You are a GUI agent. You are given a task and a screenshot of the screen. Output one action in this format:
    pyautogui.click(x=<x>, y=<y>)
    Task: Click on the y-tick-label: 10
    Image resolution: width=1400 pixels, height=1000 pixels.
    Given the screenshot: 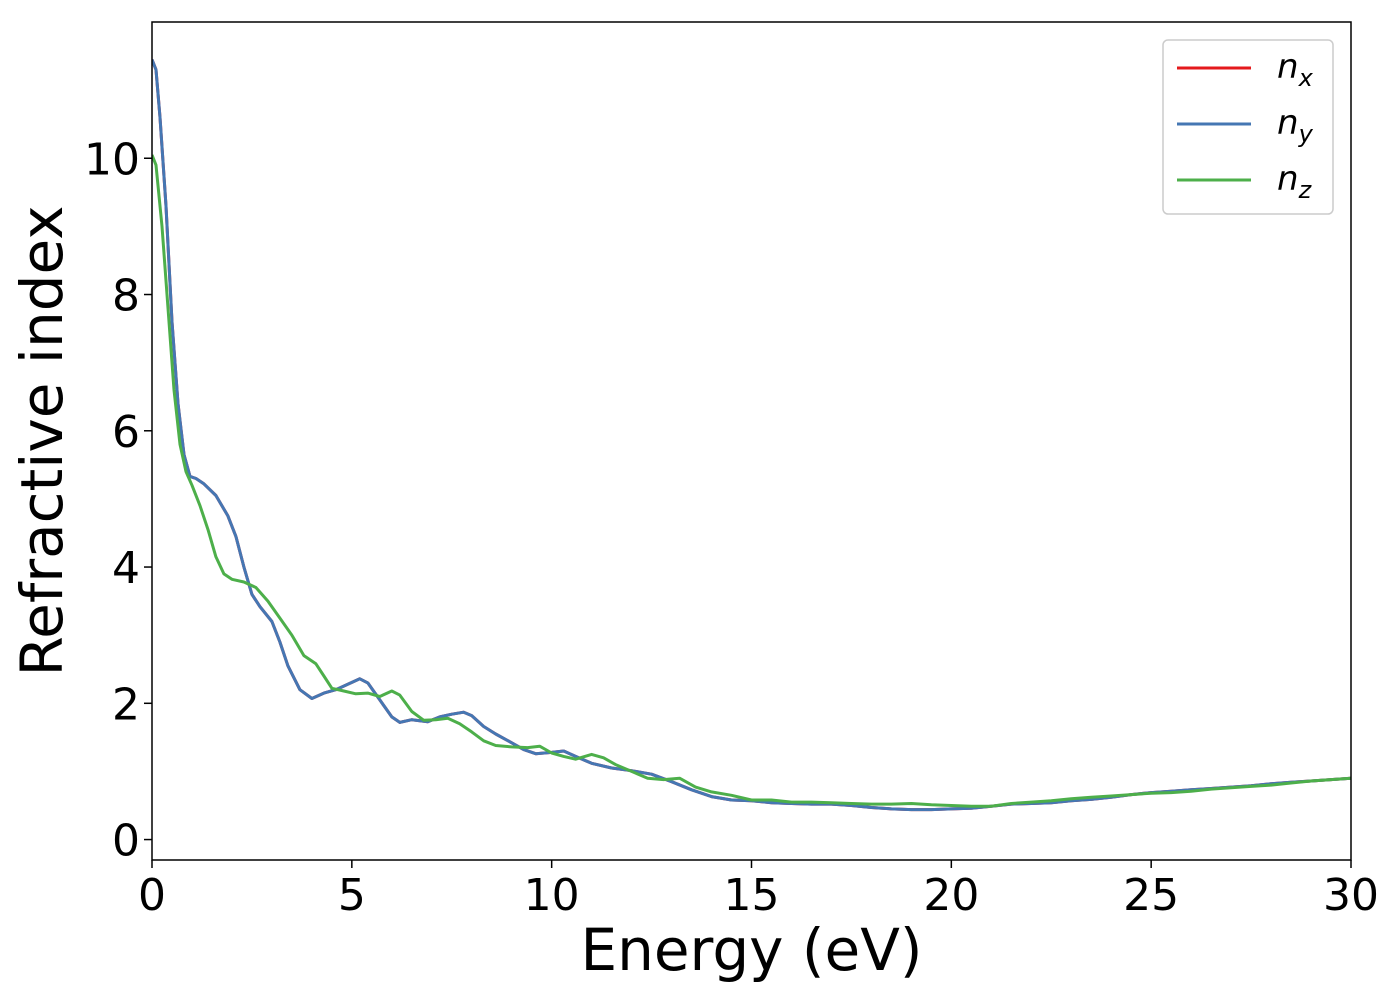 What is the action you would take?
    pyautogui.click(x=112, y=159)
    